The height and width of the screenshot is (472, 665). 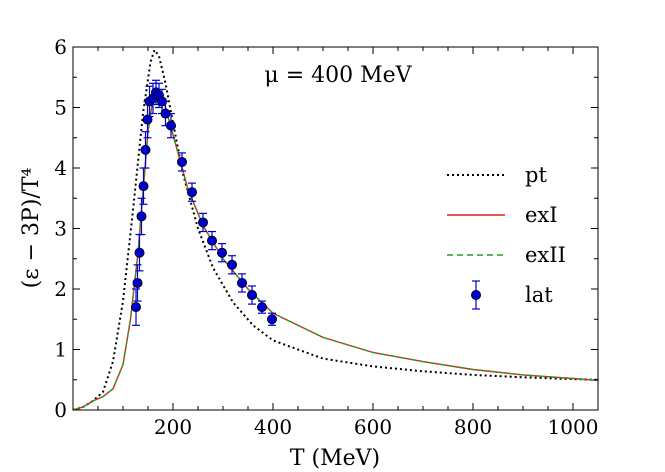 What do you see at coordinates (573, 427) in the screenshot?
I see `x-tick-label-1000: 1000` at bounding box center [573, 427].